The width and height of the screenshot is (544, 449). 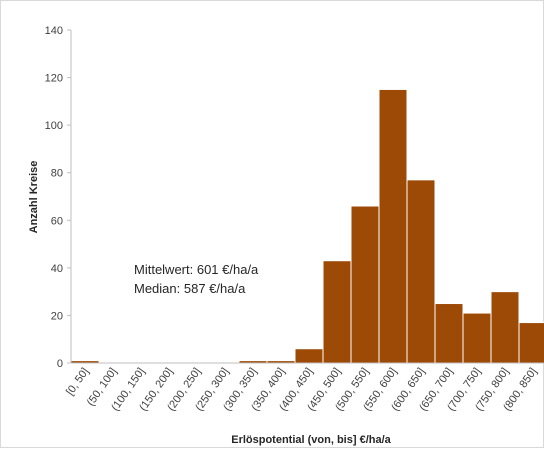 I want to click on x-axis-title: Erlöspotential (von, bis] €/ha/a, so click(x=311, y=440).